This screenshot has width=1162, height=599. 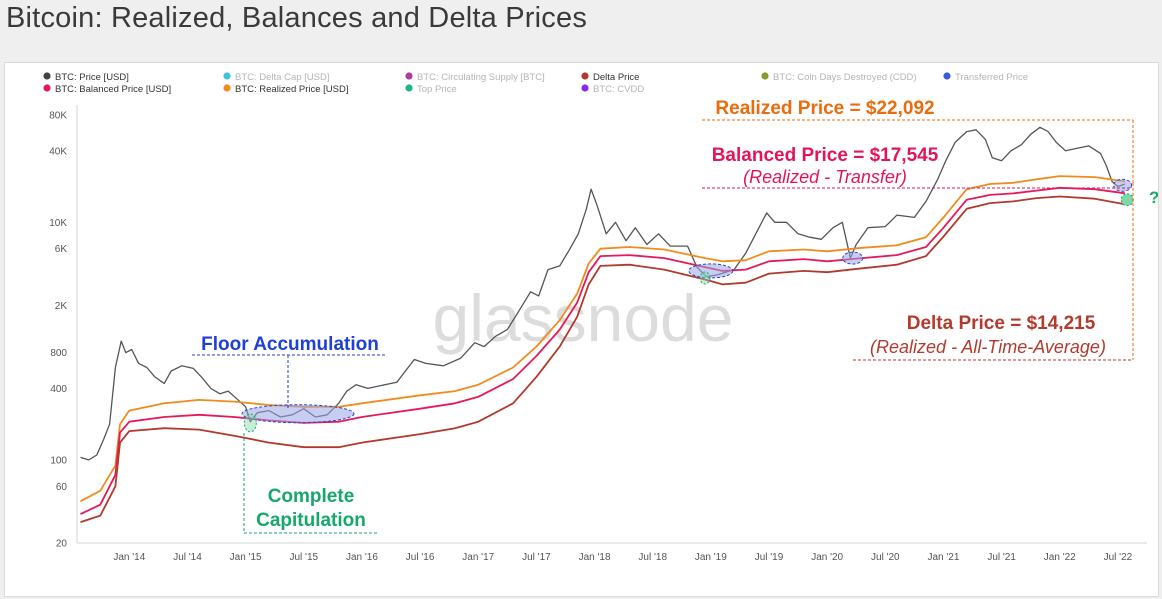 What do you see at coordinates (1001, 557) in the screenshot?
I see `x-tick-label: Jul '21` at bounding box center [1001, 557].